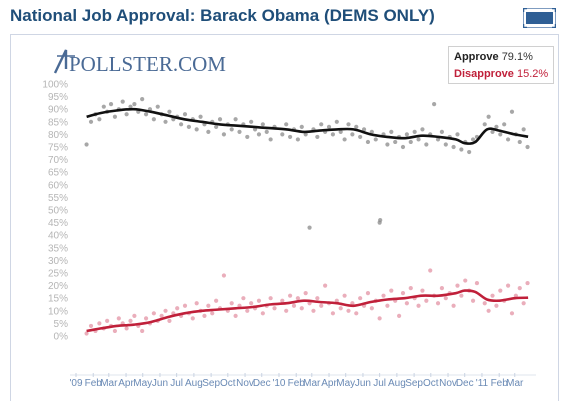  I want to click on x-tick-label: Mar, so click(515, 383).